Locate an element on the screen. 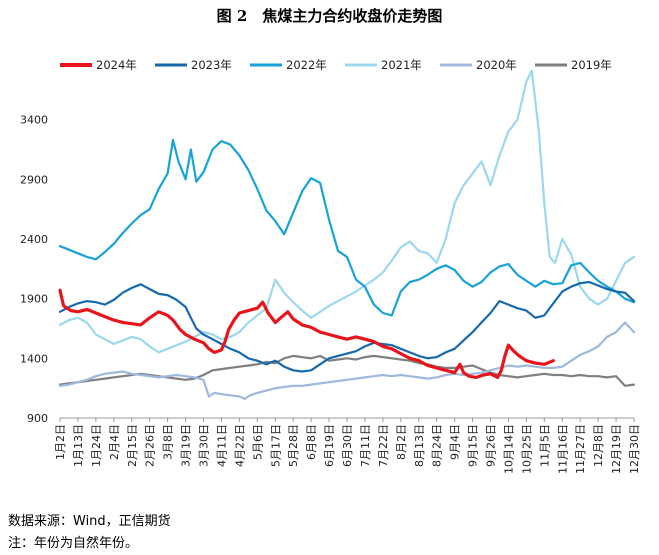 The width and height of the screenshot is (659, 555). series-line-2023年 is located at coordinates (347, 326).